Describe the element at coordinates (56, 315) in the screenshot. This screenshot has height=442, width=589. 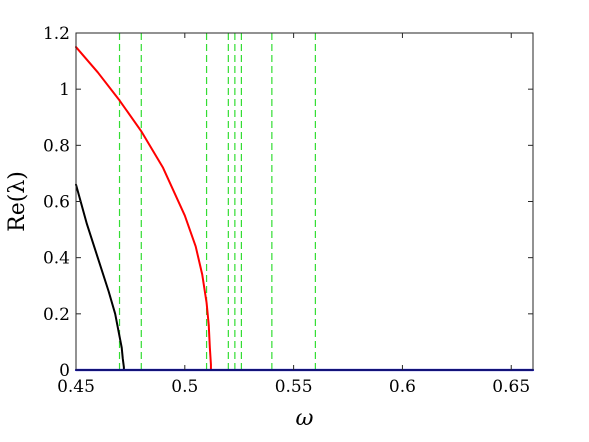
I see `y-tick-label: 0.2` at that location.